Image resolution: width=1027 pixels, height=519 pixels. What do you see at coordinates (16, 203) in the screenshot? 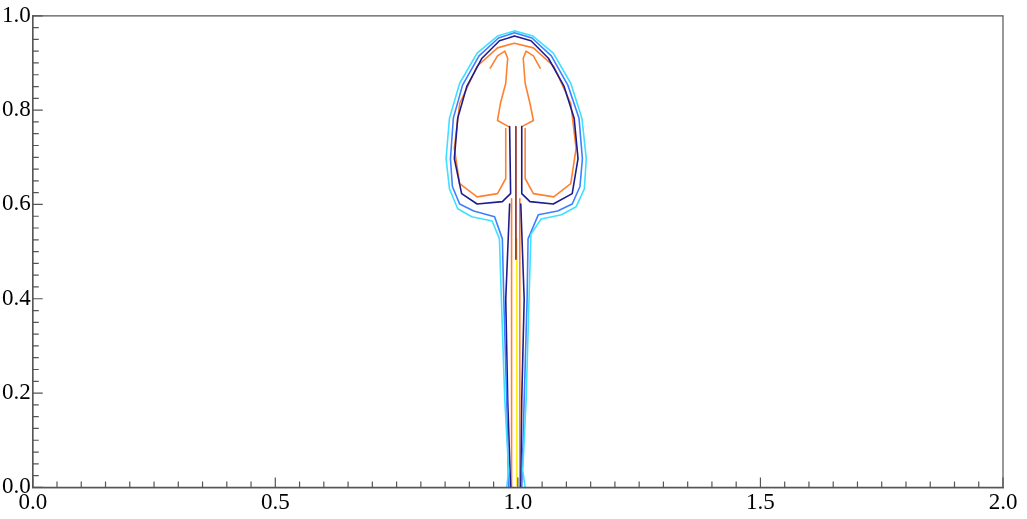
I see `y-tick-label: 0.6` at bounding box center [16, 203].